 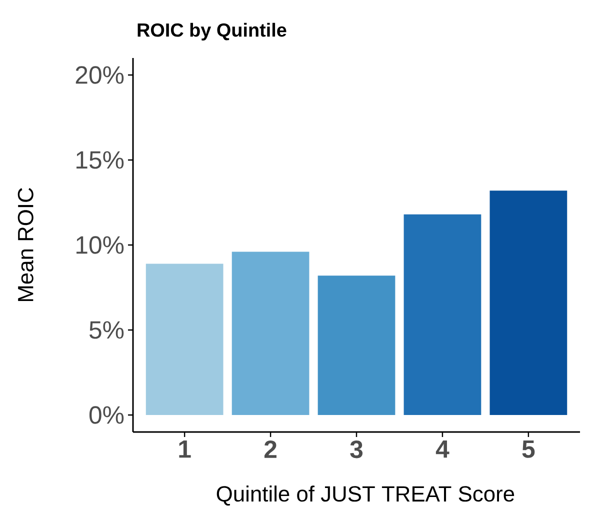 I want to click on x-tick-label: 4, so click(x=443, y=449).